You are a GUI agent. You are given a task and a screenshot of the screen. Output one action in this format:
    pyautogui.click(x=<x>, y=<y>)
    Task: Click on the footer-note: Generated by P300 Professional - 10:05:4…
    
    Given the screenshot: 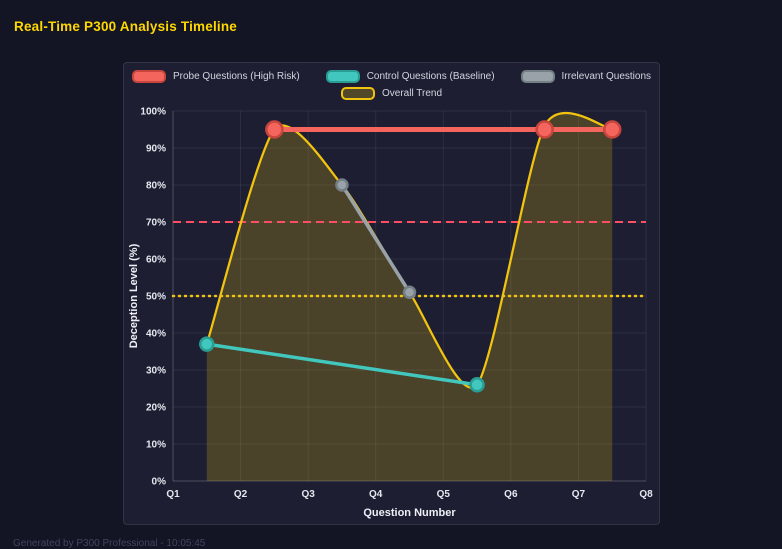 What is the action you would take?
    pyautogui.click(x=109, y=543)
    